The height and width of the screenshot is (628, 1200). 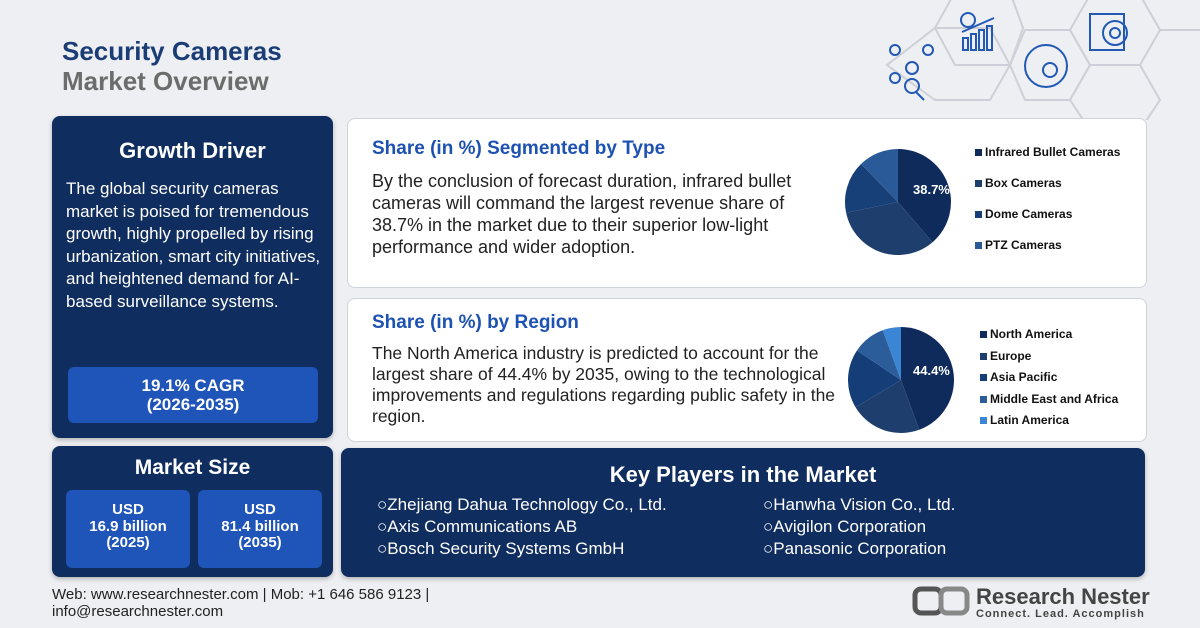 I want to click on target-clipboard-icon, so click(x=1108, y=32).